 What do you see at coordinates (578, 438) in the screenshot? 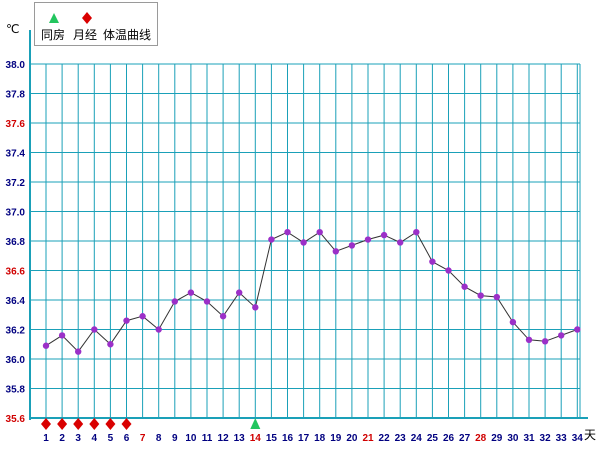
I see `x-tick-label: 34` at bounding box center [578, 438].